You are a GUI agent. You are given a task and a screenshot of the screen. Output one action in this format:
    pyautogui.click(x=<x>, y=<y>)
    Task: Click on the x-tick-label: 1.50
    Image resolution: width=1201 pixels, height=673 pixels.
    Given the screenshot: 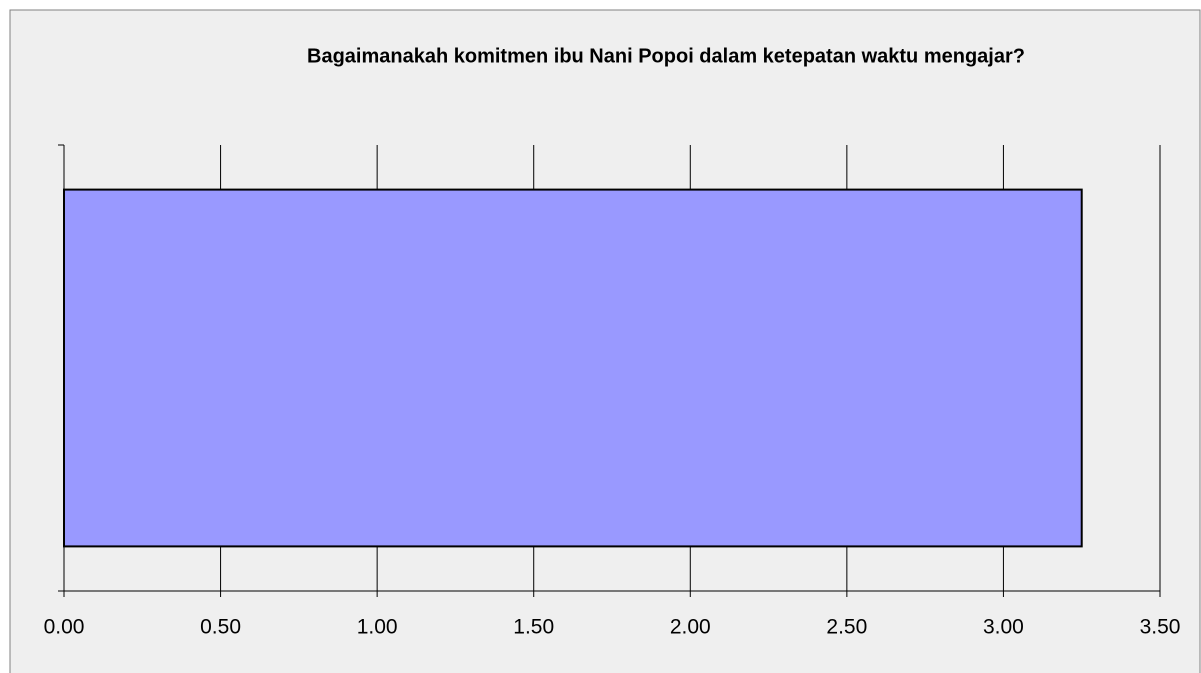 What is the action you would take?
    pyautogui.click(x=533, y=627)
    